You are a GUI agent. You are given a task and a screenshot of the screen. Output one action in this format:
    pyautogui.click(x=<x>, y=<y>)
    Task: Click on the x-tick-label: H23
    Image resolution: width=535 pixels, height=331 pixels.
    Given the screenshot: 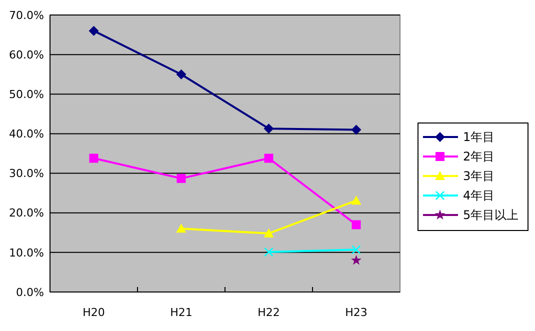 What is the action you would take?
    pyautogui.click(x=356, y=312)
    